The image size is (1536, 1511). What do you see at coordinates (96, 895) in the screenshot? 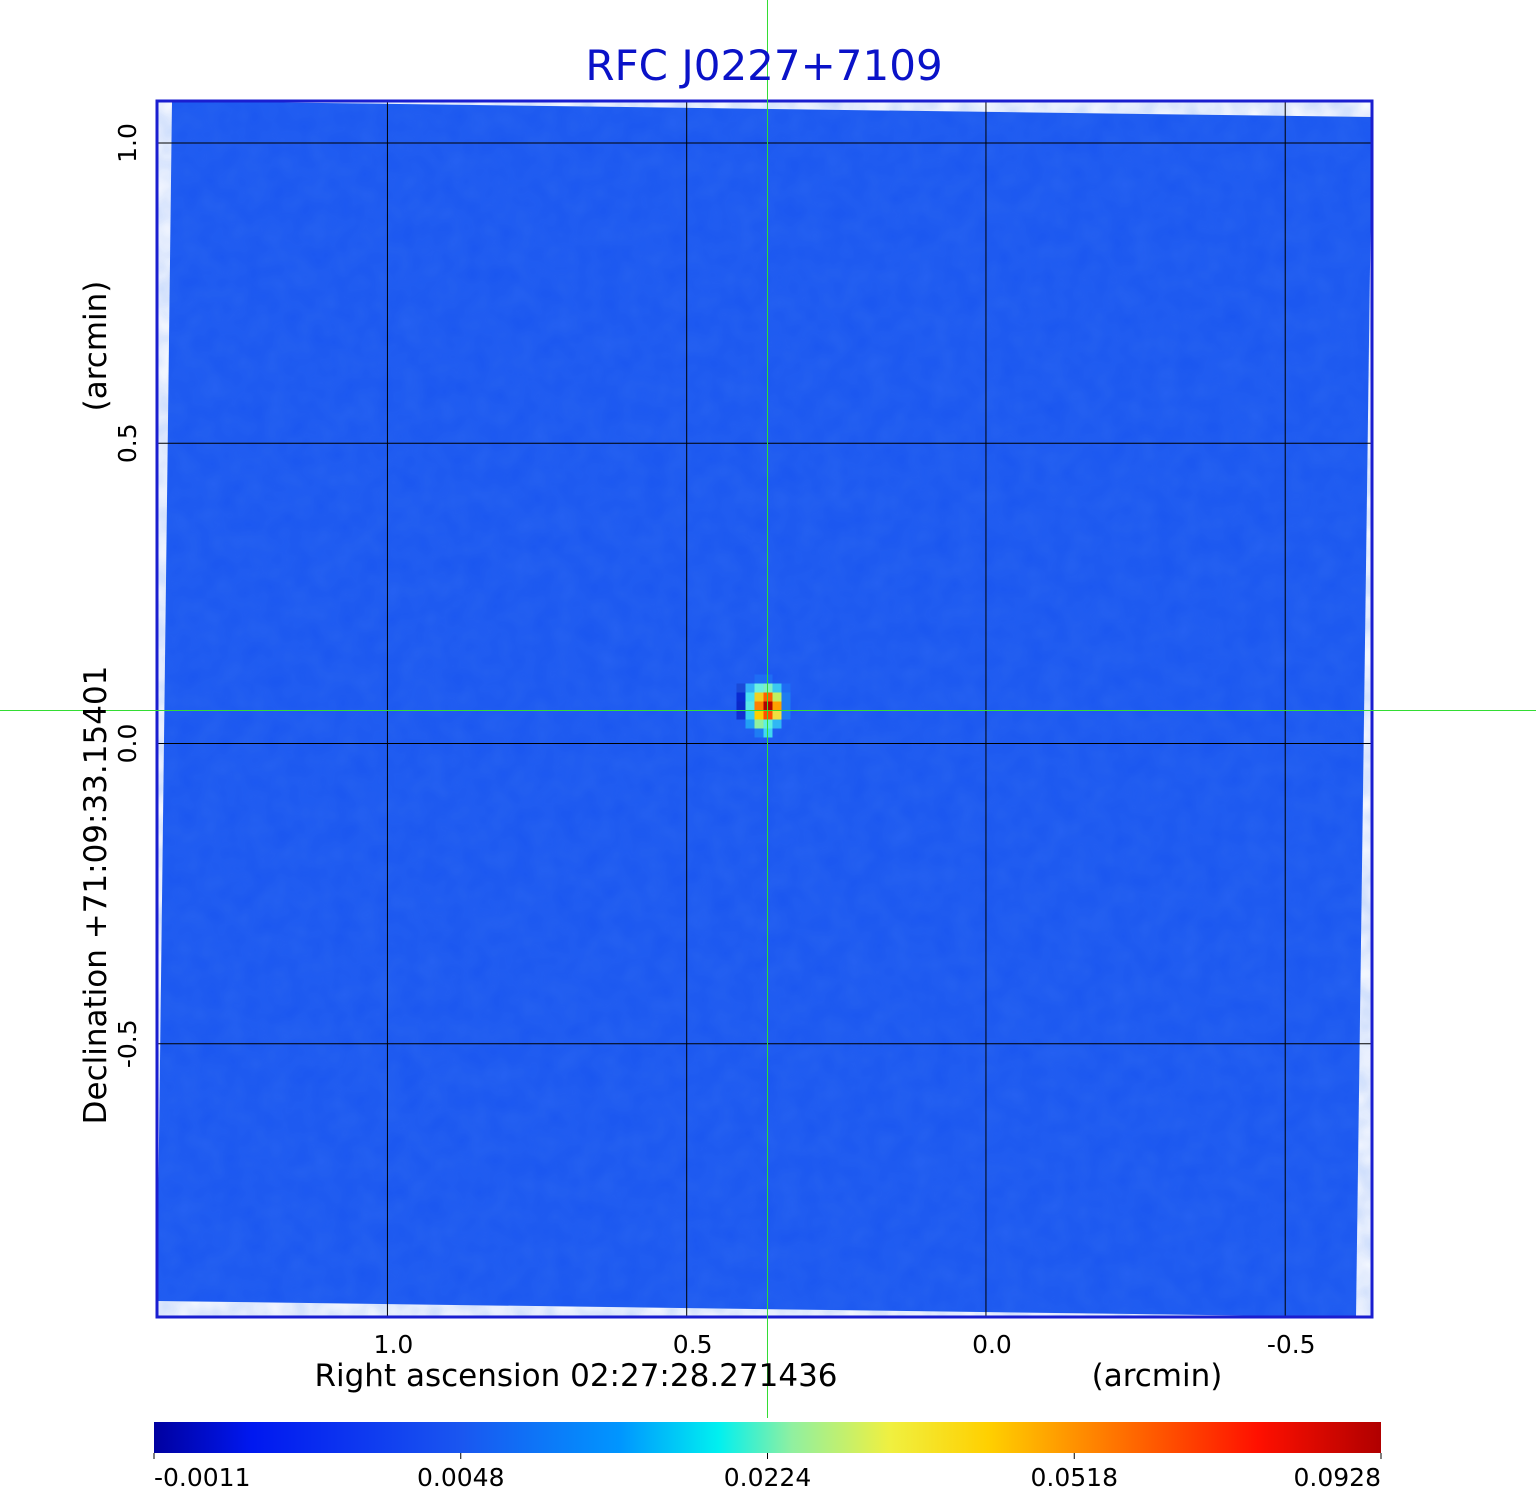
I see `y-axis-label: Declination +71:09:33.15401` at bounding box center [96, 895].